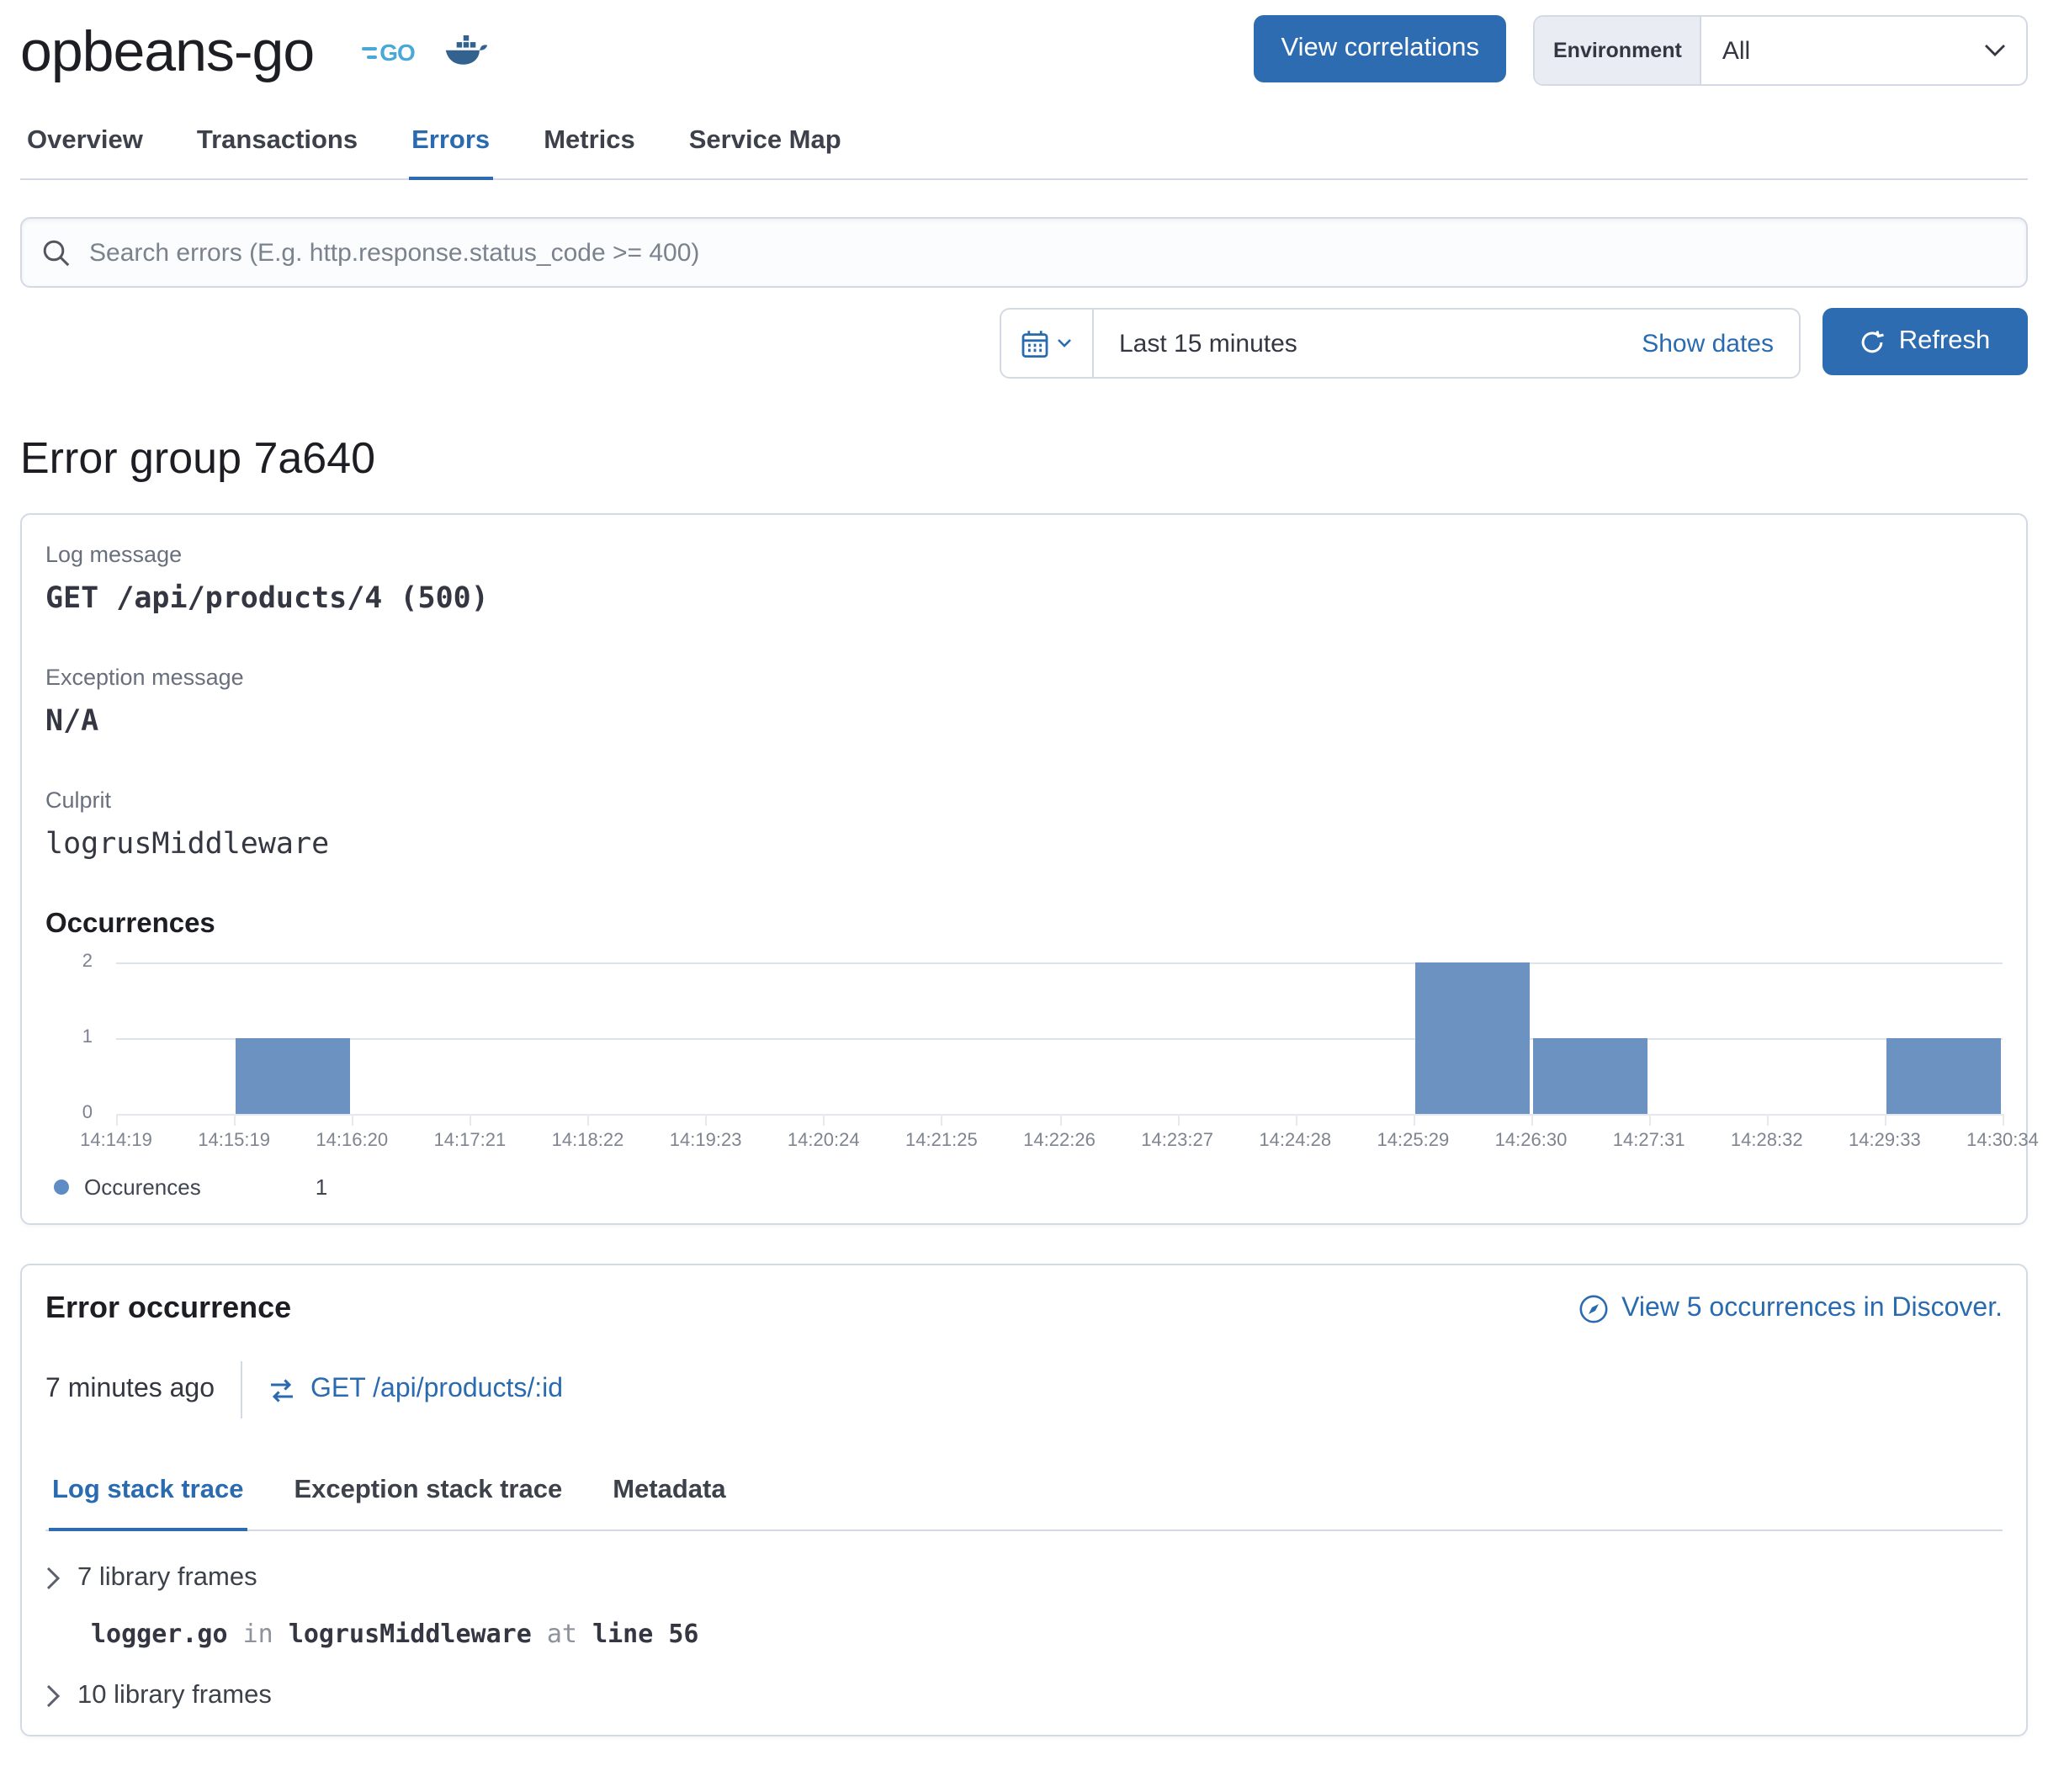 Image resolution: width=2048 pixels, height=1792 pixels. I want to click on environment-select-label: Environment, so click(1618, 50).